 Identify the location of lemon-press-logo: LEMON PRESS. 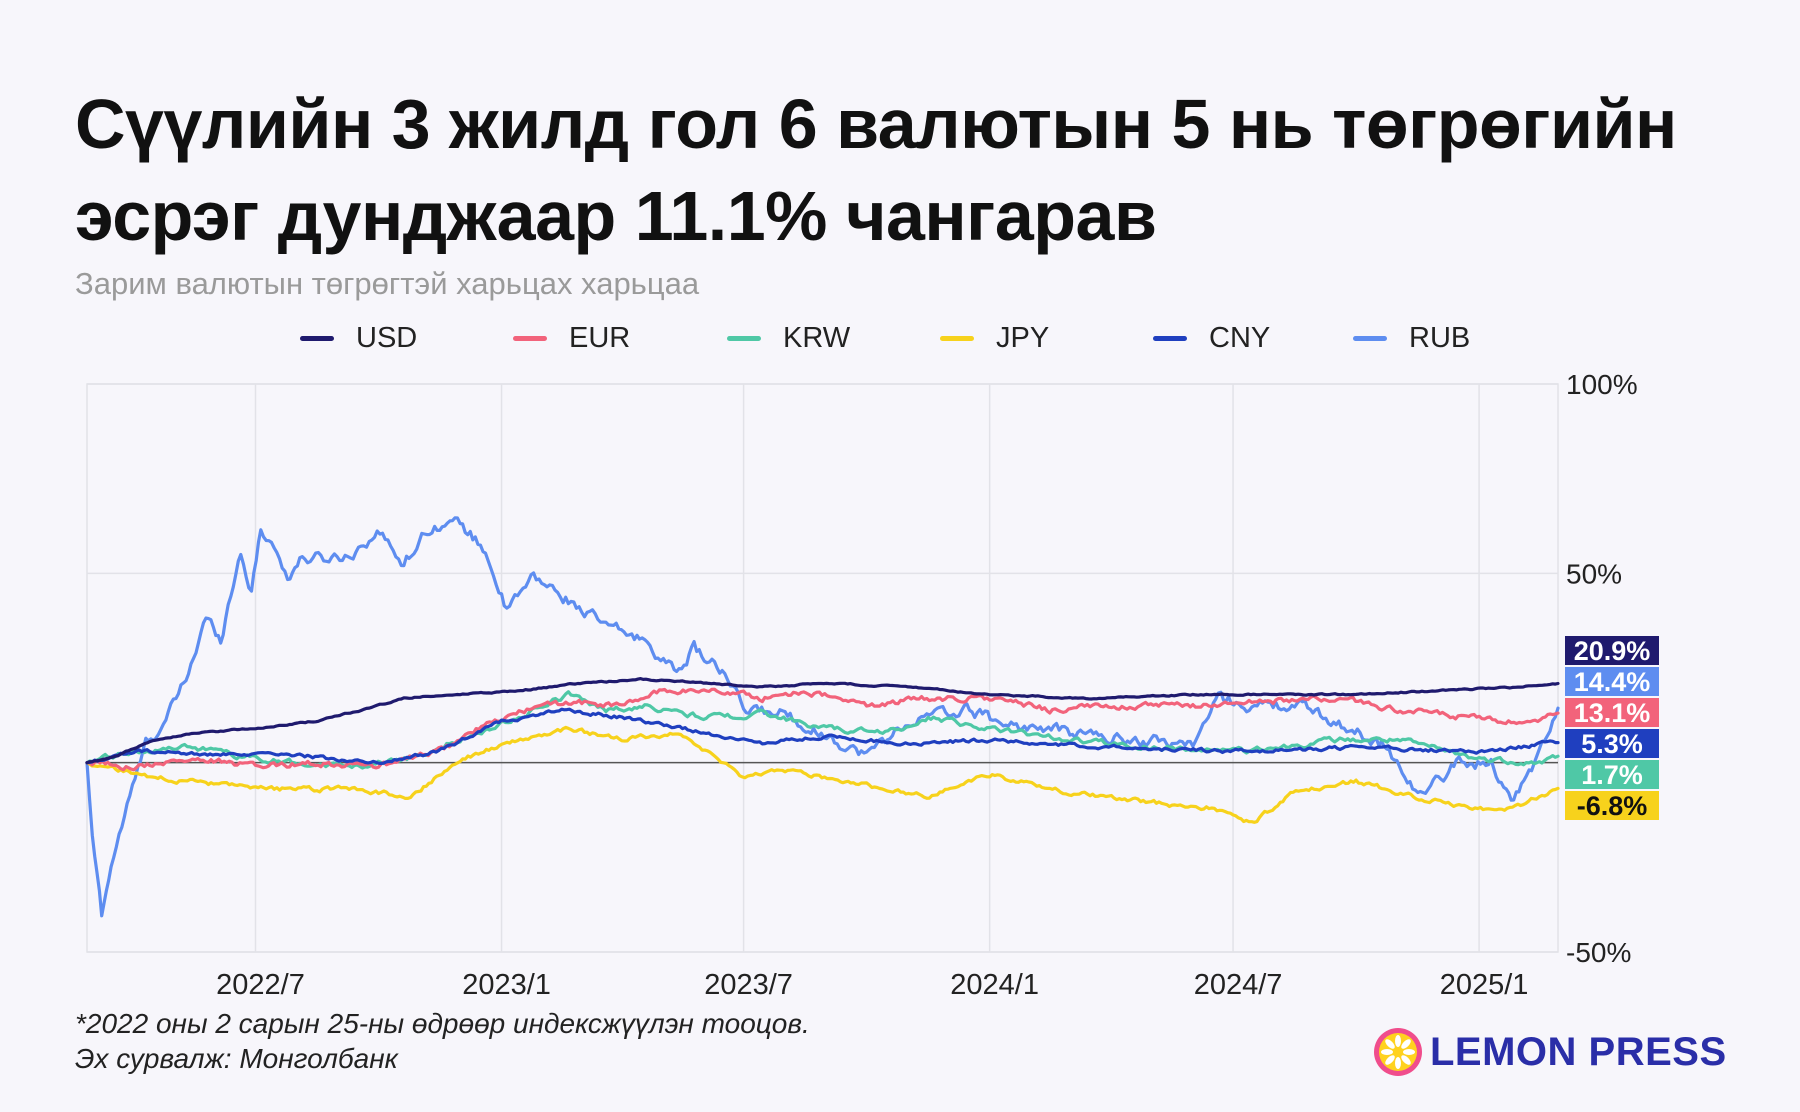
(1549, 1052).